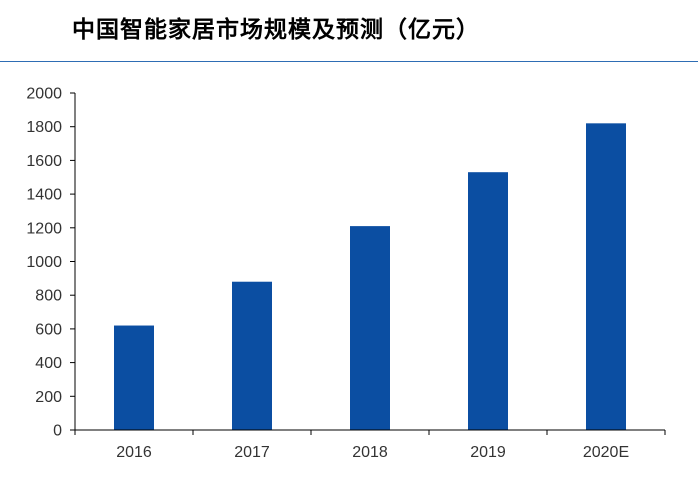  I want to click on y-tick-label: 800, so click(48, 296).